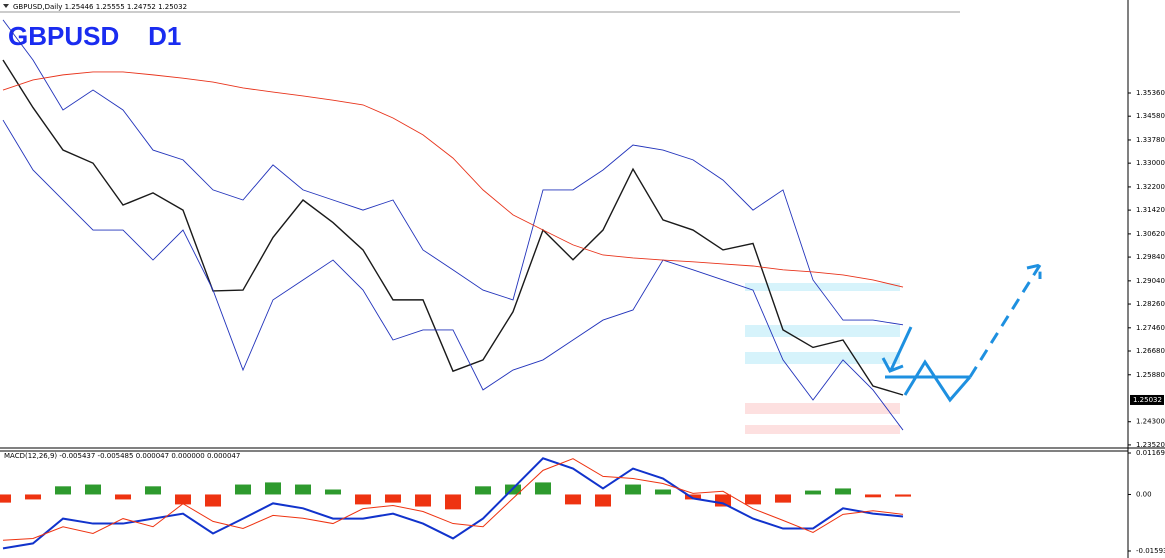  I want to click on y-tick-label: 1.33000, so click(1150, 163).